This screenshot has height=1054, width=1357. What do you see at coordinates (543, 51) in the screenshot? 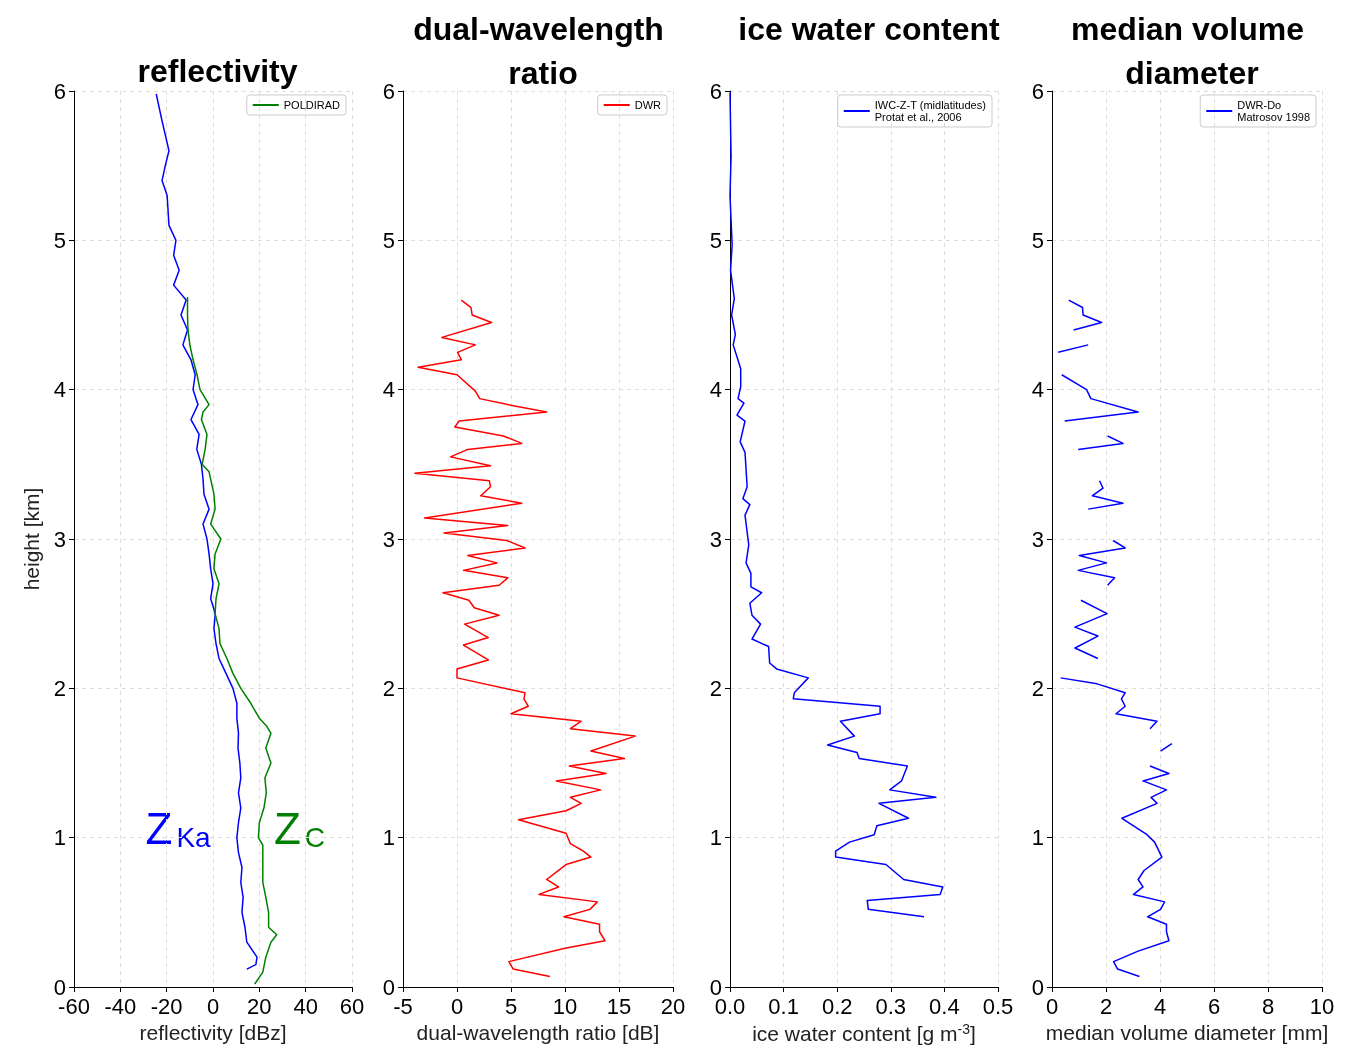
I see `chart-title: dual-wavelength ratio` at bounding box center [543, 51].